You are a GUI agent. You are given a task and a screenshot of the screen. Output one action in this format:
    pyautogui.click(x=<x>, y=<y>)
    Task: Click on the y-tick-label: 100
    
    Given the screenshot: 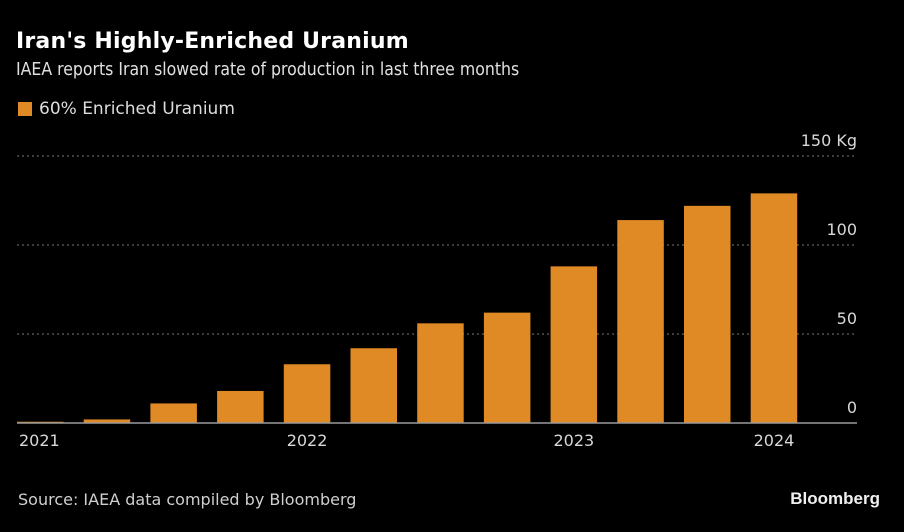 What is the action you would take?
    pyautogui.click(x=841, y=229)
    